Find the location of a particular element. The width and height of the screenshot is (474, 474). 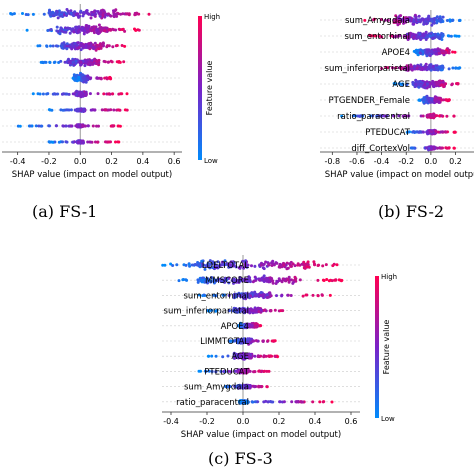

feature-label-4: sum_inferiorparietal is located at coordinates (367, 69).